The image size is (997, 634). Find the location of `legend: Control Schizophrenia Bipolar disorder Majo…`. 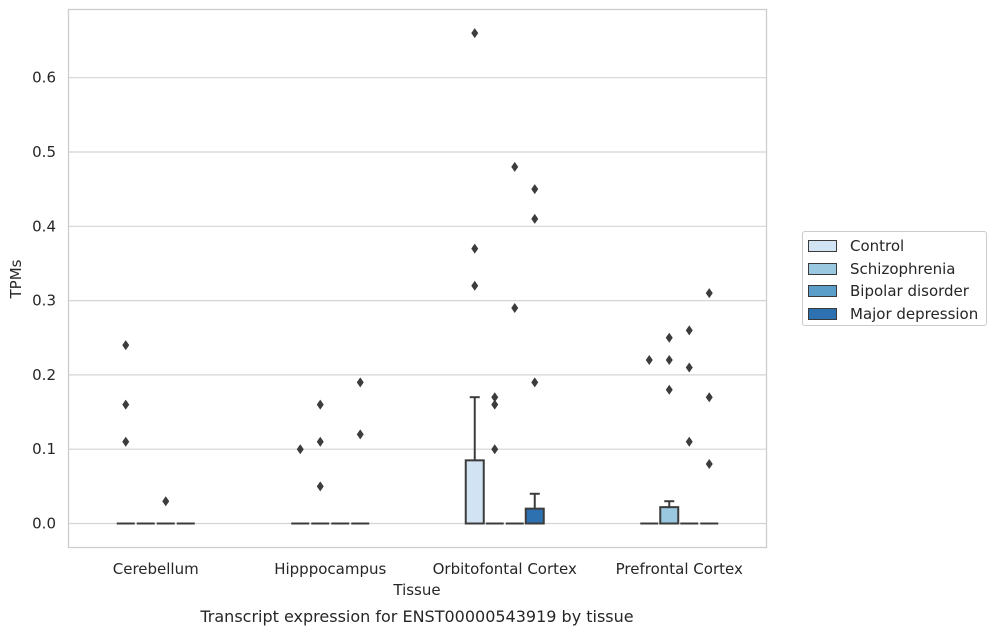

legend: Control Schizophrenia Bipolar disorder Majo… is located at coordinates (894, 278).